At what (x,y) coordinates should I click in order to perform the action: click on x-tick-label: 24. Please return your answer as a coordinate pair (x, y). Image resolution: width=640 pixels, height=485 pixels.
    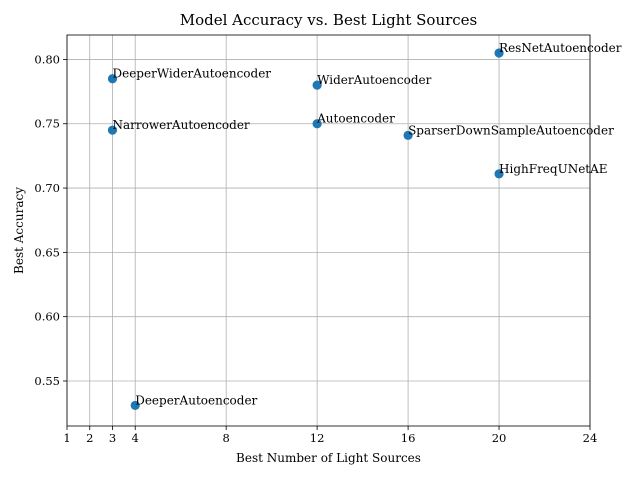
    Looking at the image, I should click on (590, 438).